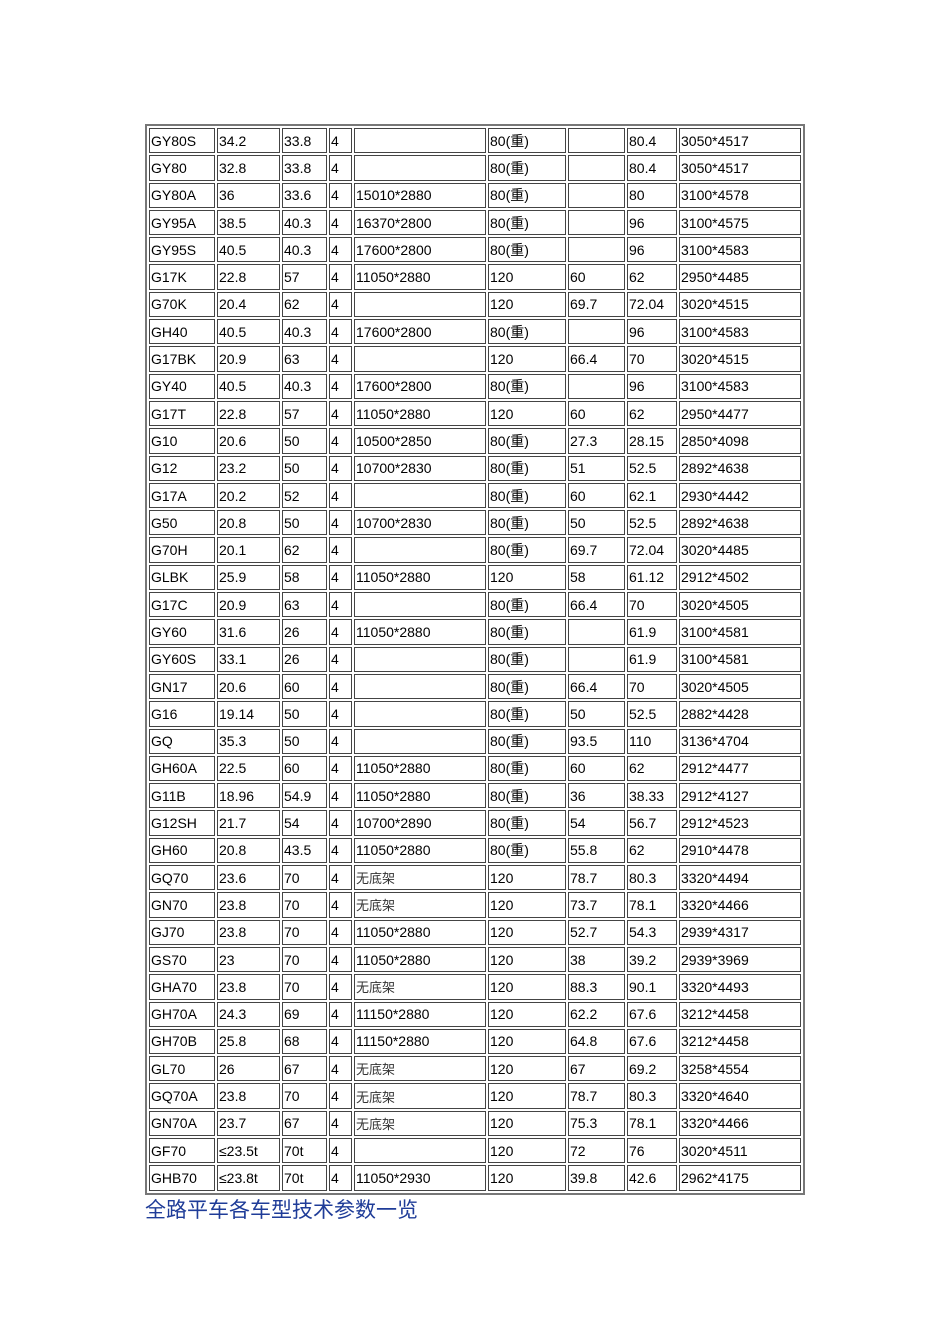  Describe the element at coordinates (596, 1041) in the screenshot. I see `table-cell: 64.8` at that location.